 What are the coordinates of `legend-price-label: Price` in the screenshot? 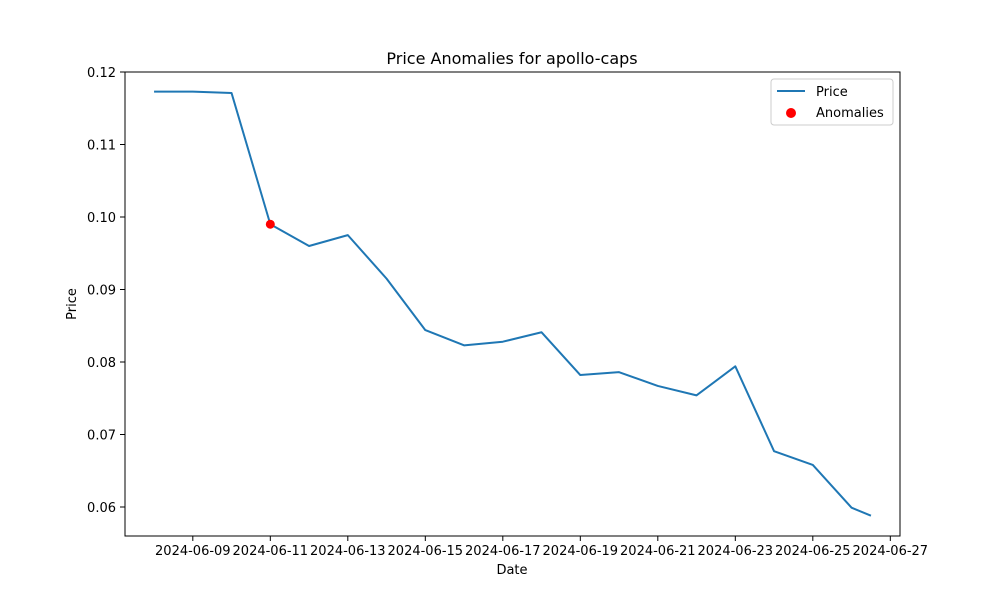 It's located at (832, 92).